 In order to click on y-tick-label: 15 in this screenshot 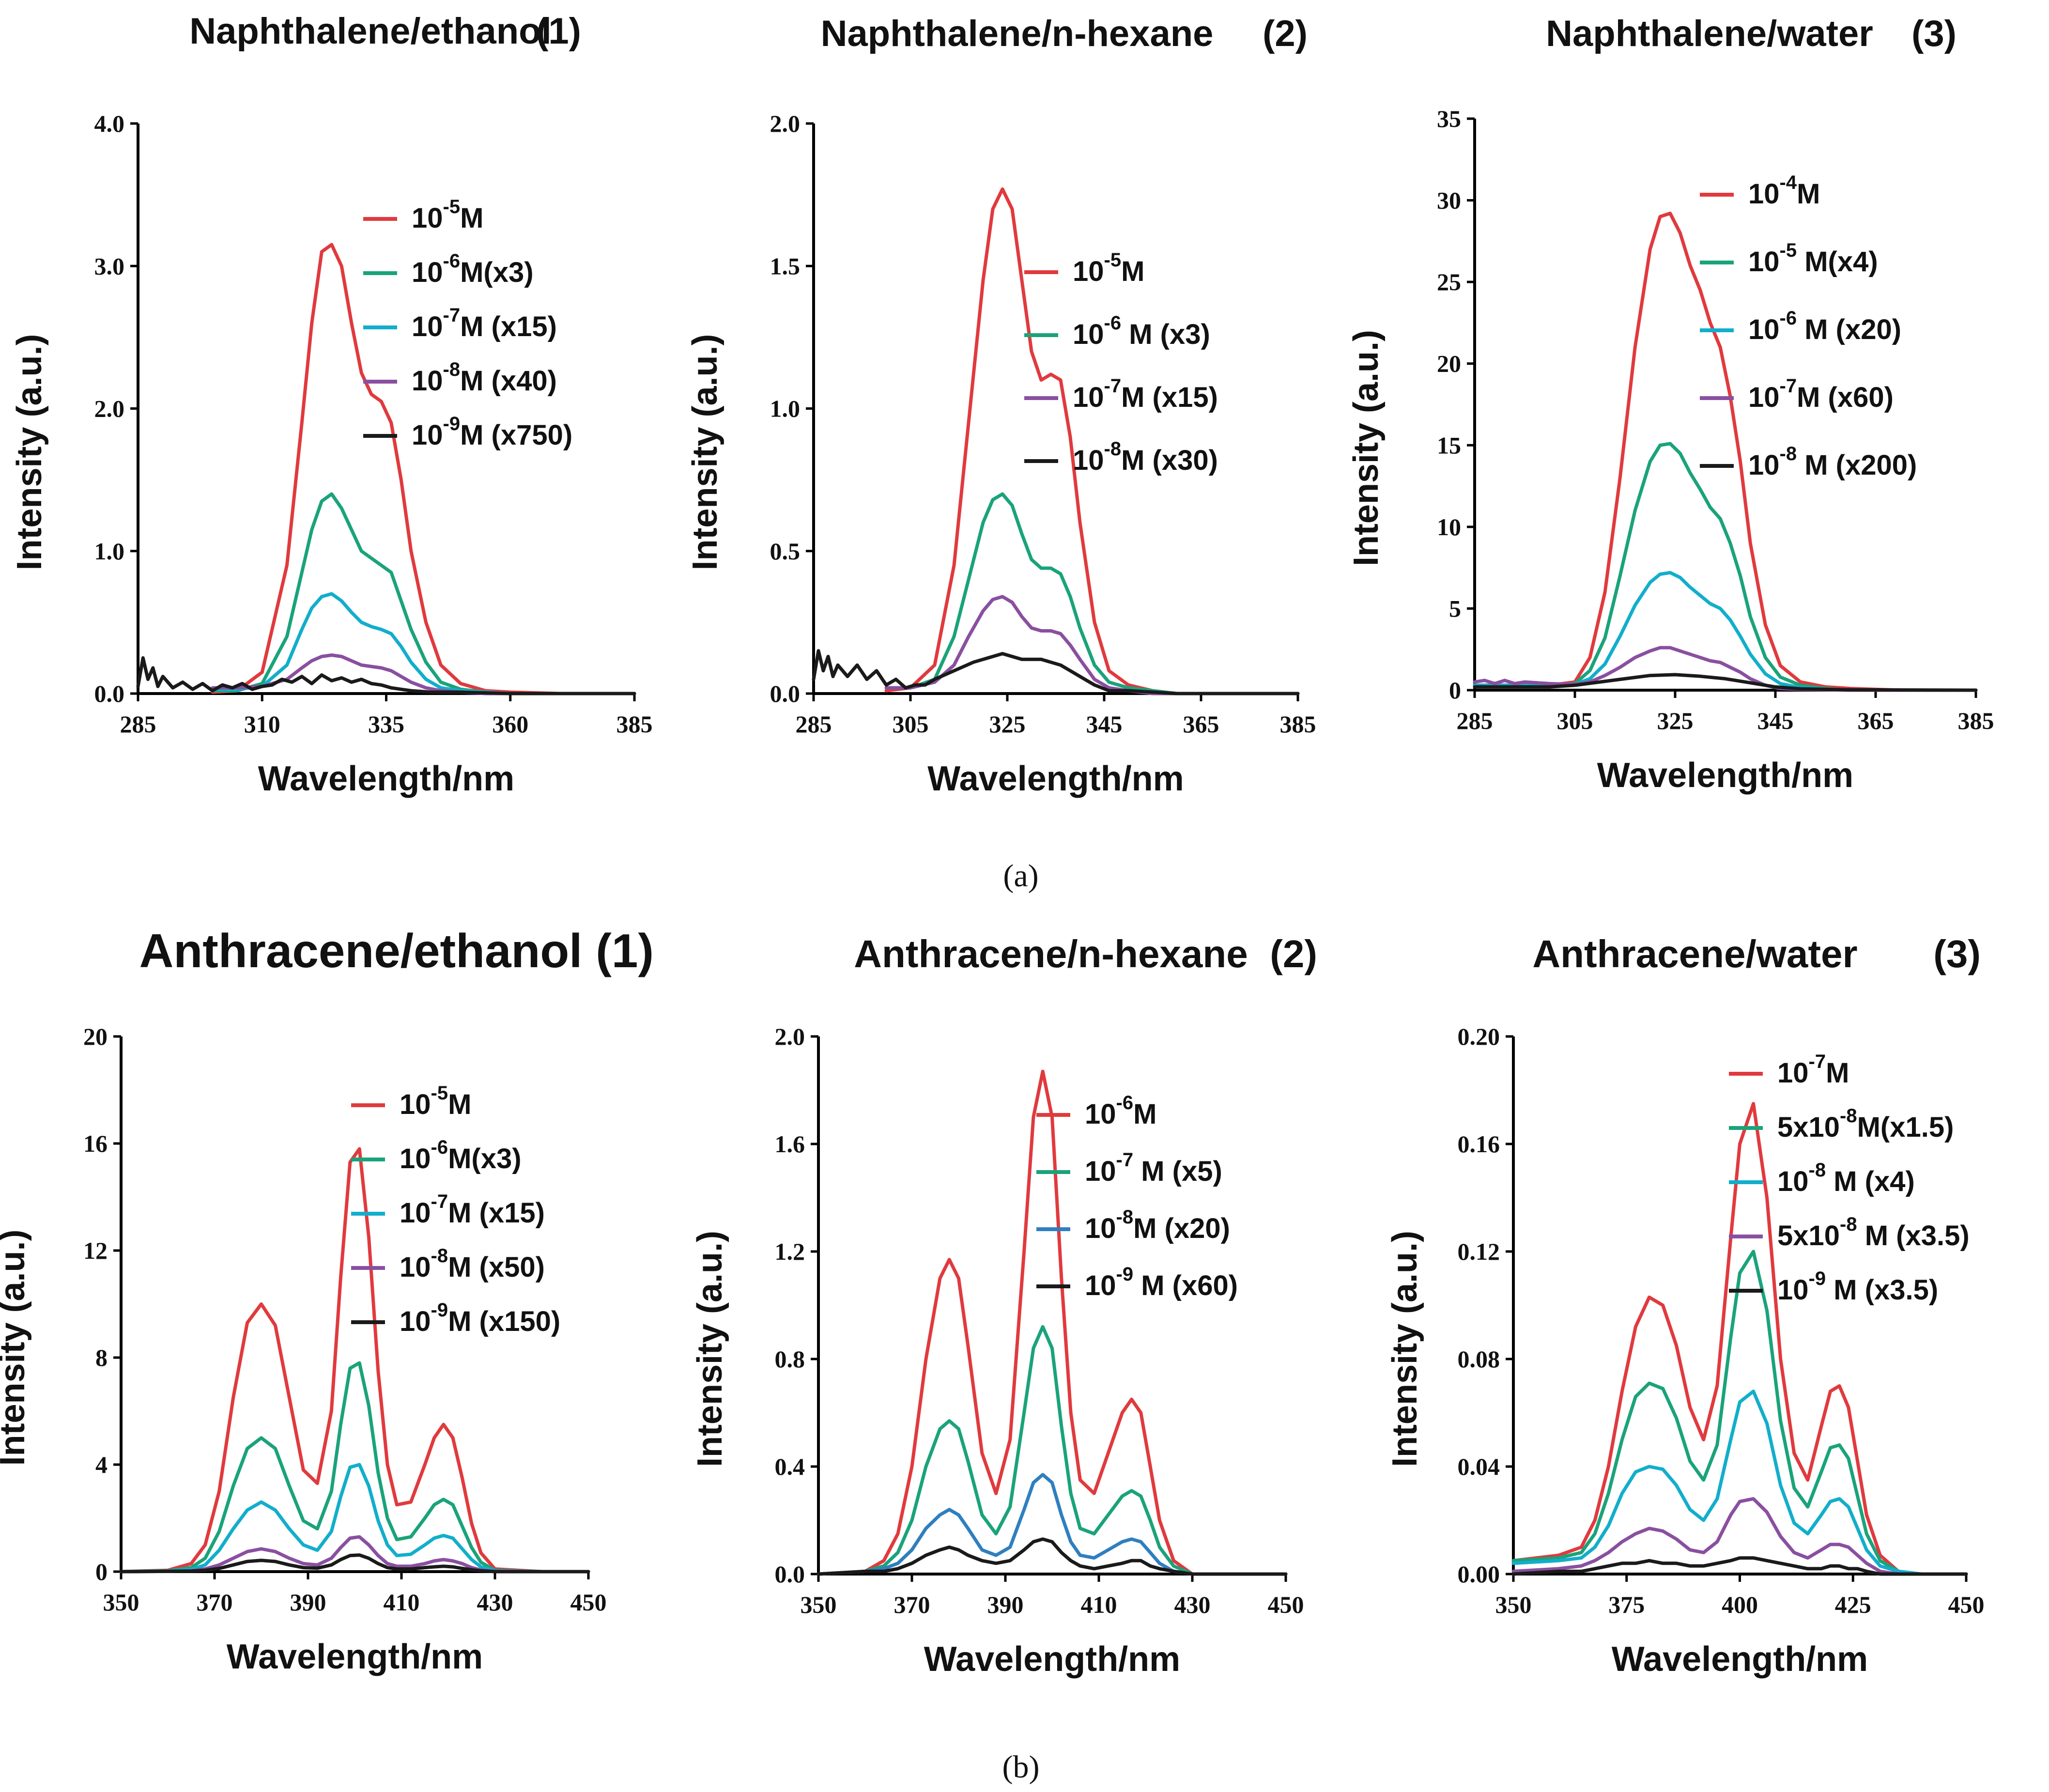, I will do `click(1449, 445)`.